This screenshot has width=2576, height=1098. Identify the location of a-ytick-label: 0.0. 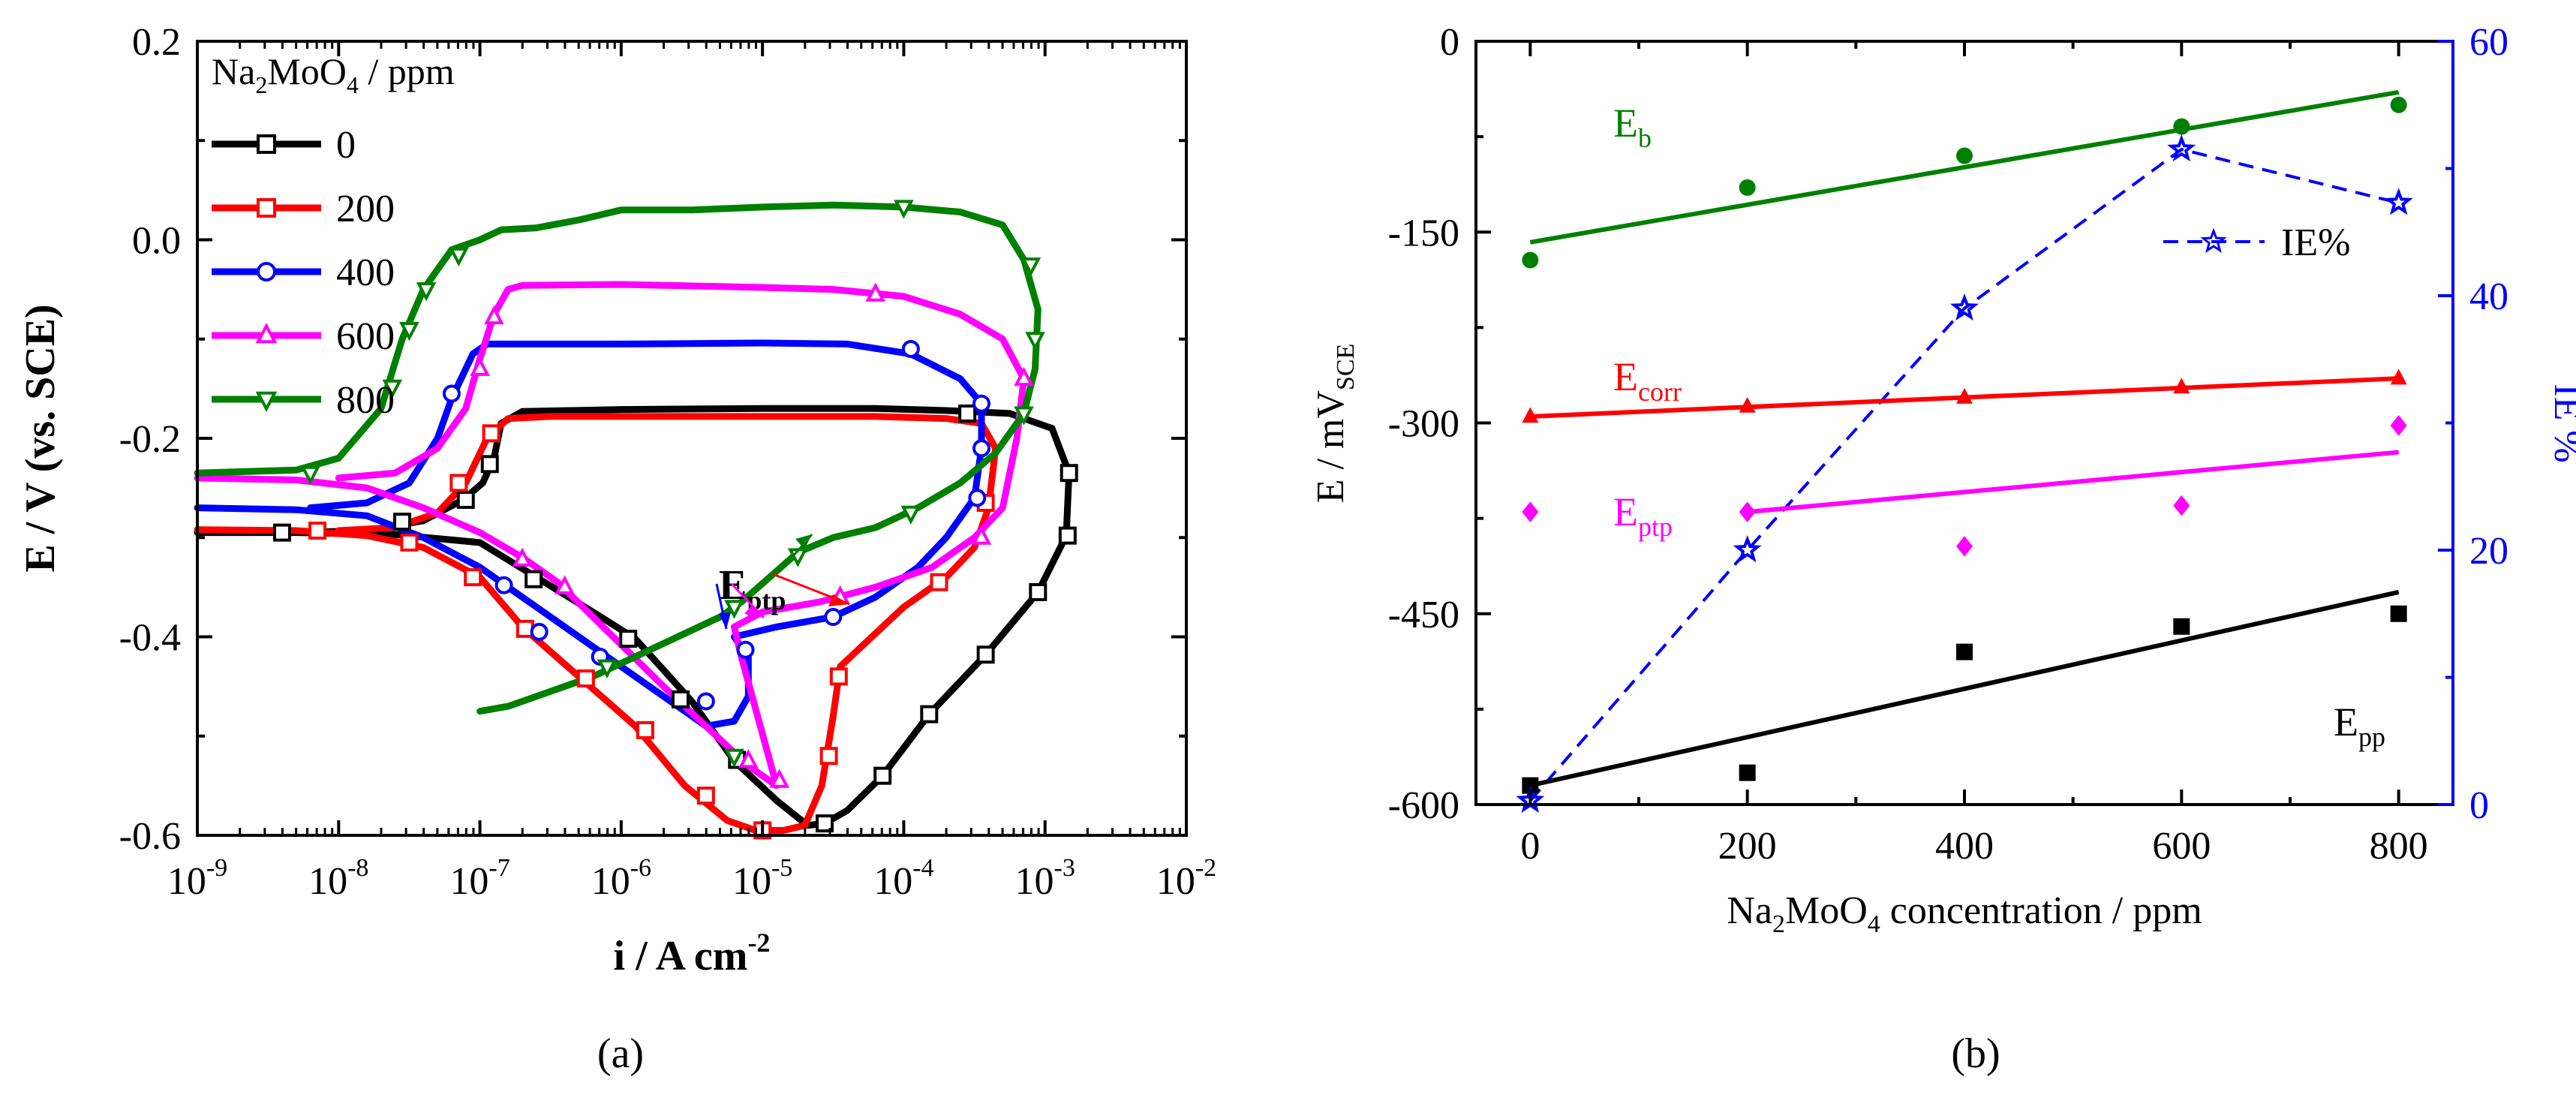
(156, 241).